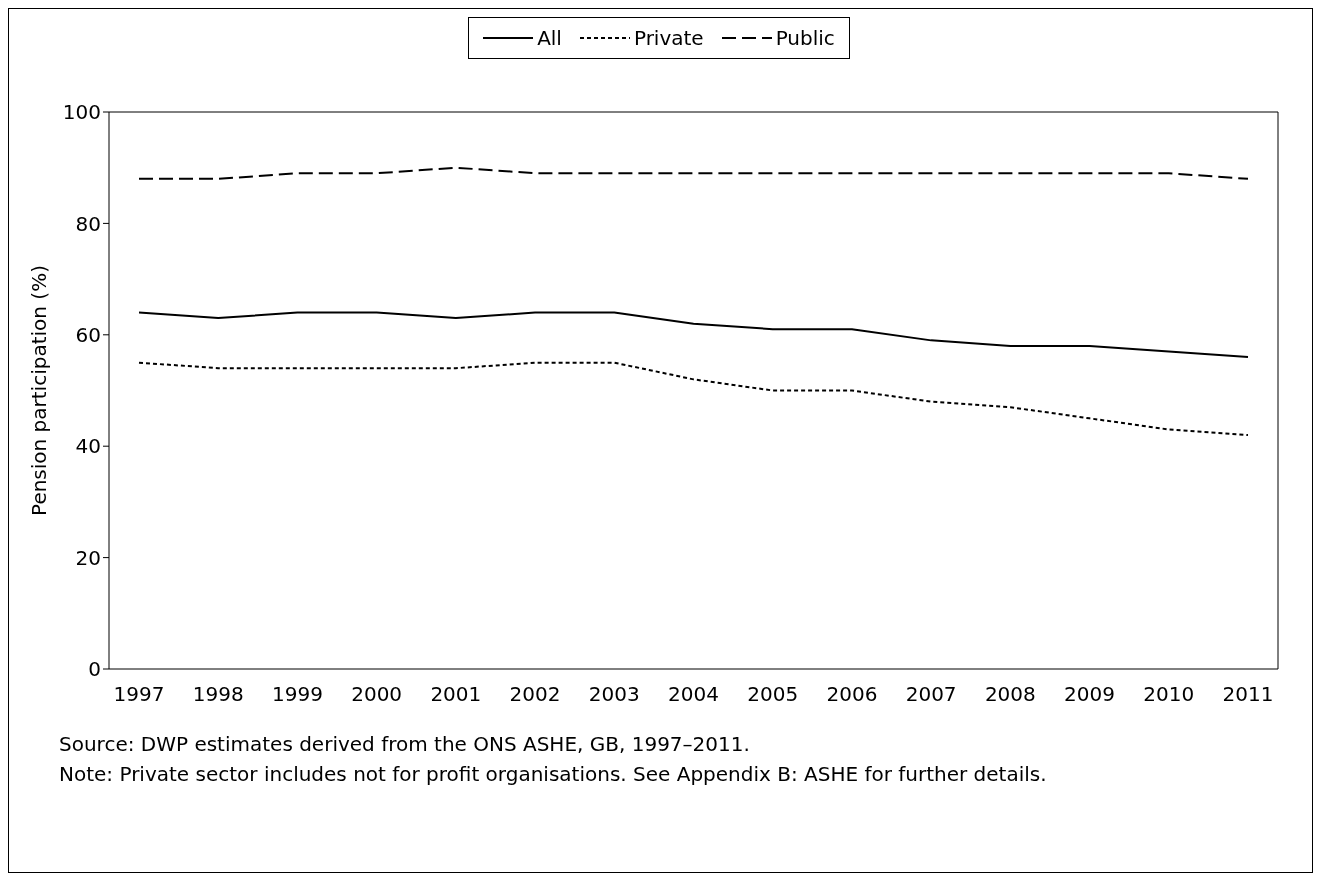 This screenshot has width=1323, height=883. Describe the element at coordinates (1090, 694) in the screenshot. I see `x-tick-label: 2009` at that location.